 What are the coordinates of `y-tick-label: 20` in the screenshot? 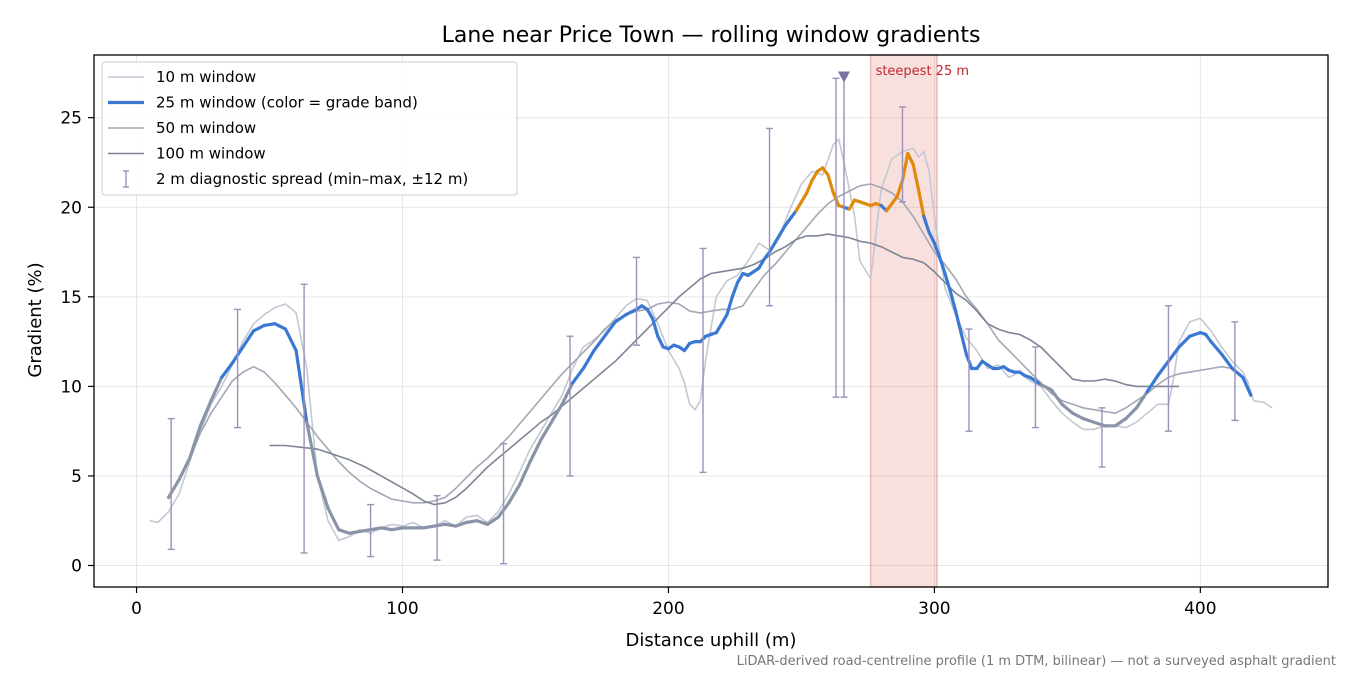 It's located at (71, 208).